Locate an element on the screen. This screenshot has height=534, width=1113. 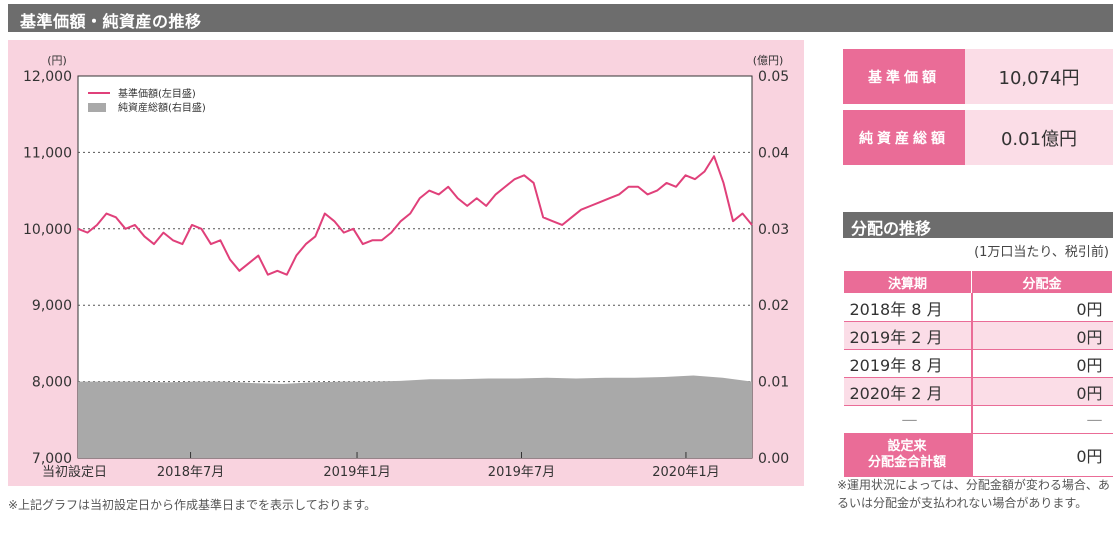
total-label-line-1: 設定来 is located at coordinates (907, 446).